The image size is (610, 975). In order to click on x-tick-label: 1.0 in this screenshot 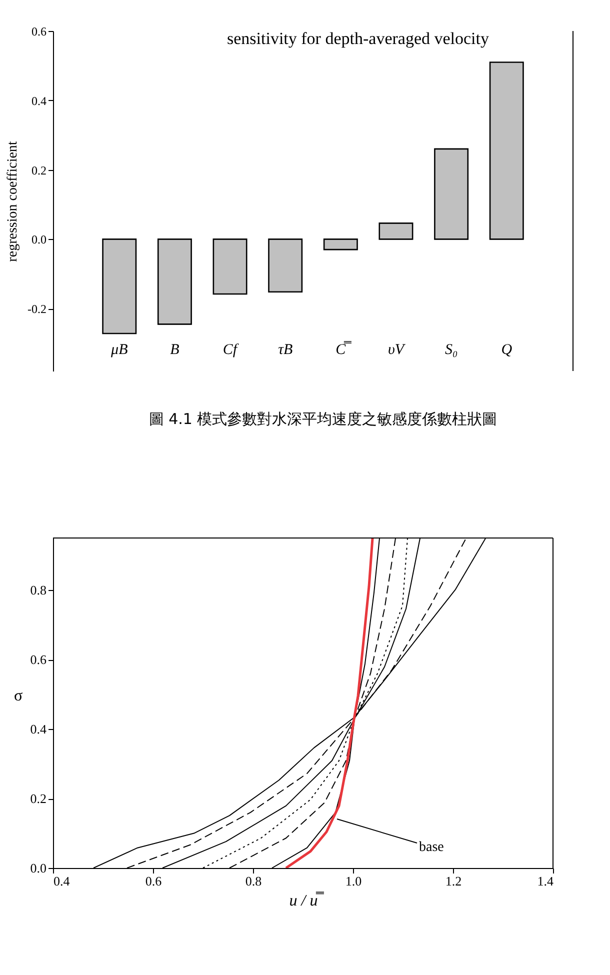, I will do `click(353, 881)`.